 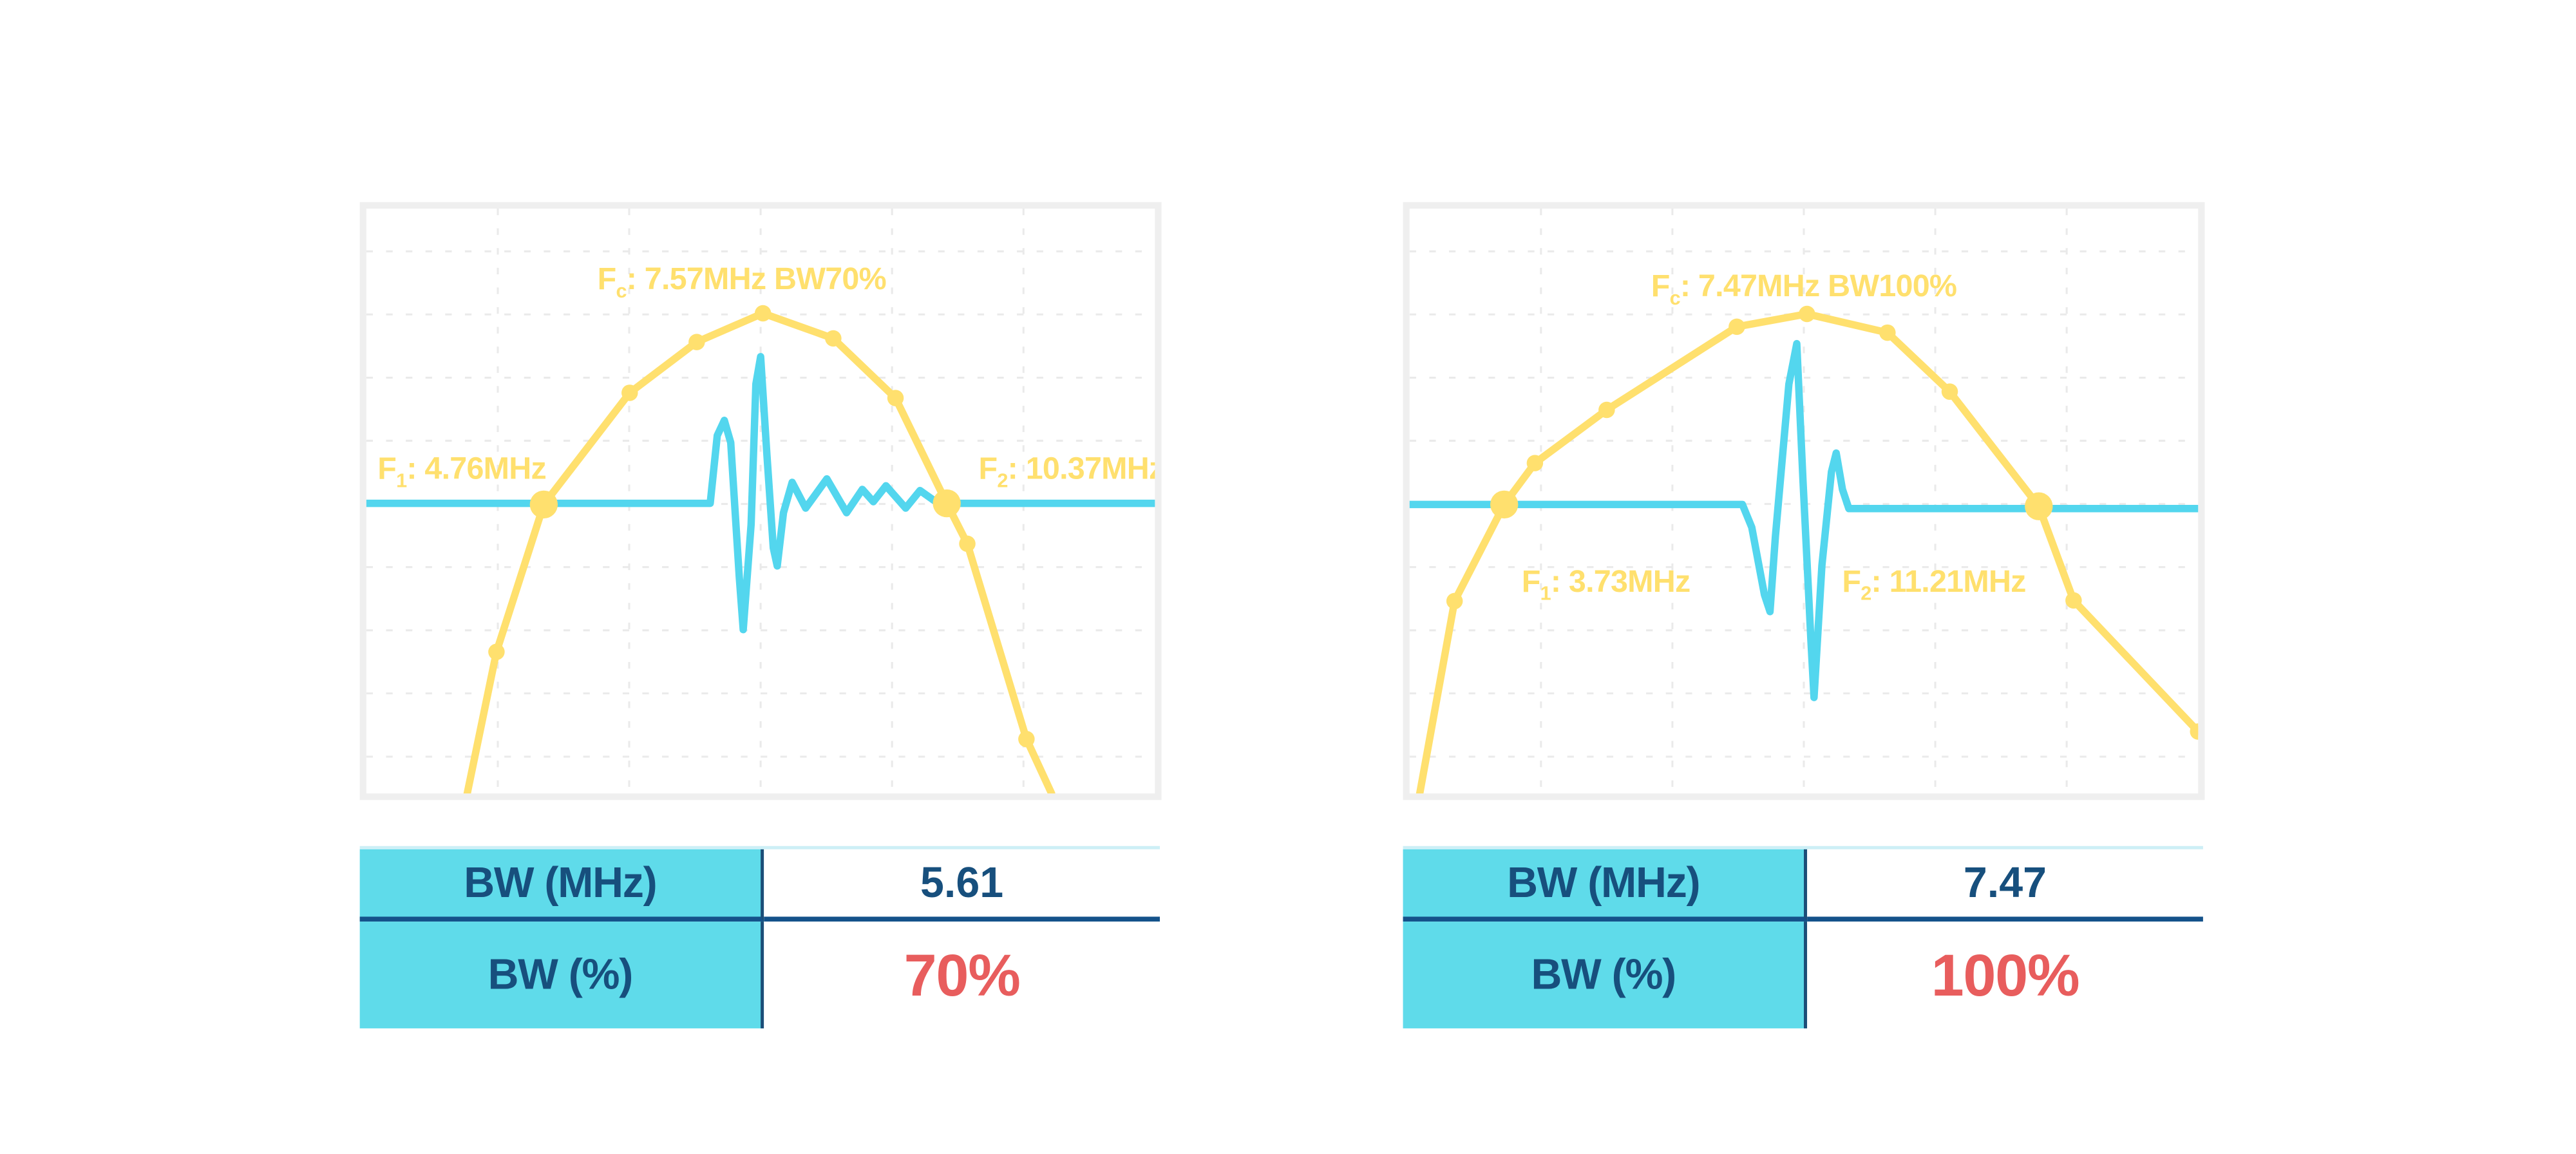 I want to click on bw-pct-value: 100%, so click(x=2006, y=974).